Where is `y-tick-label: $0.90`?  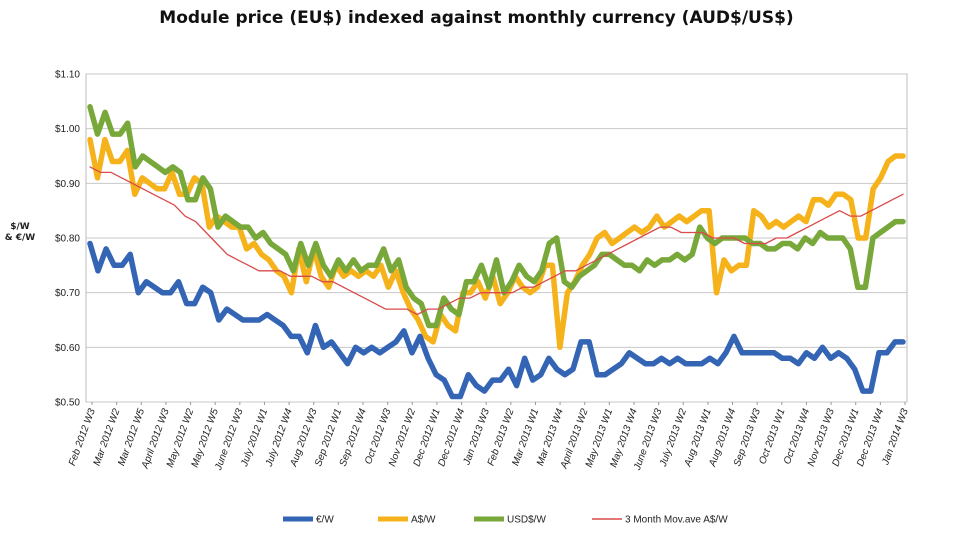
y-tick-label: $0.90 is located at coordinates (67, 184).